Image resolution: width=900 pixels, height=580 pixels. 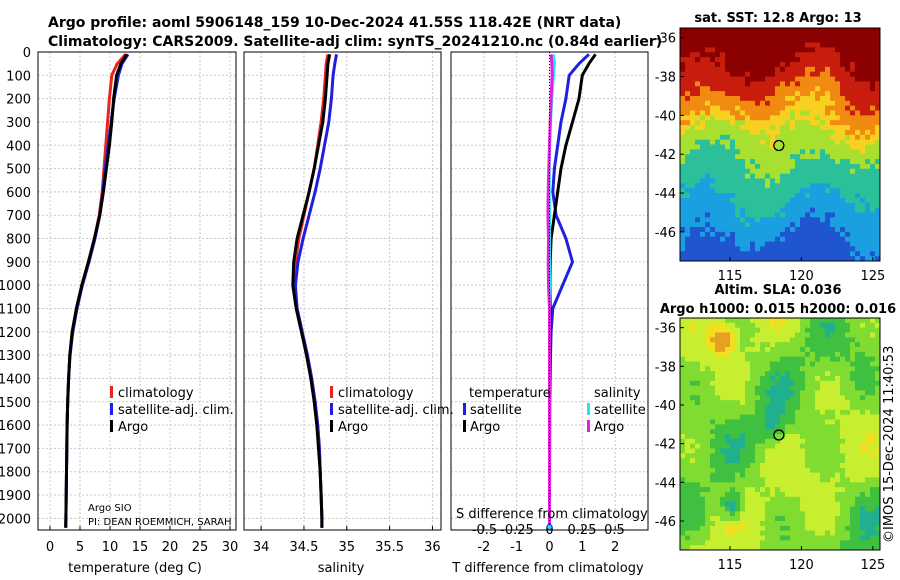 What do you see at coordinates (80, 547) in the screenshot?
I see `x-tick-label: 5` at bounding box center [80, 547].